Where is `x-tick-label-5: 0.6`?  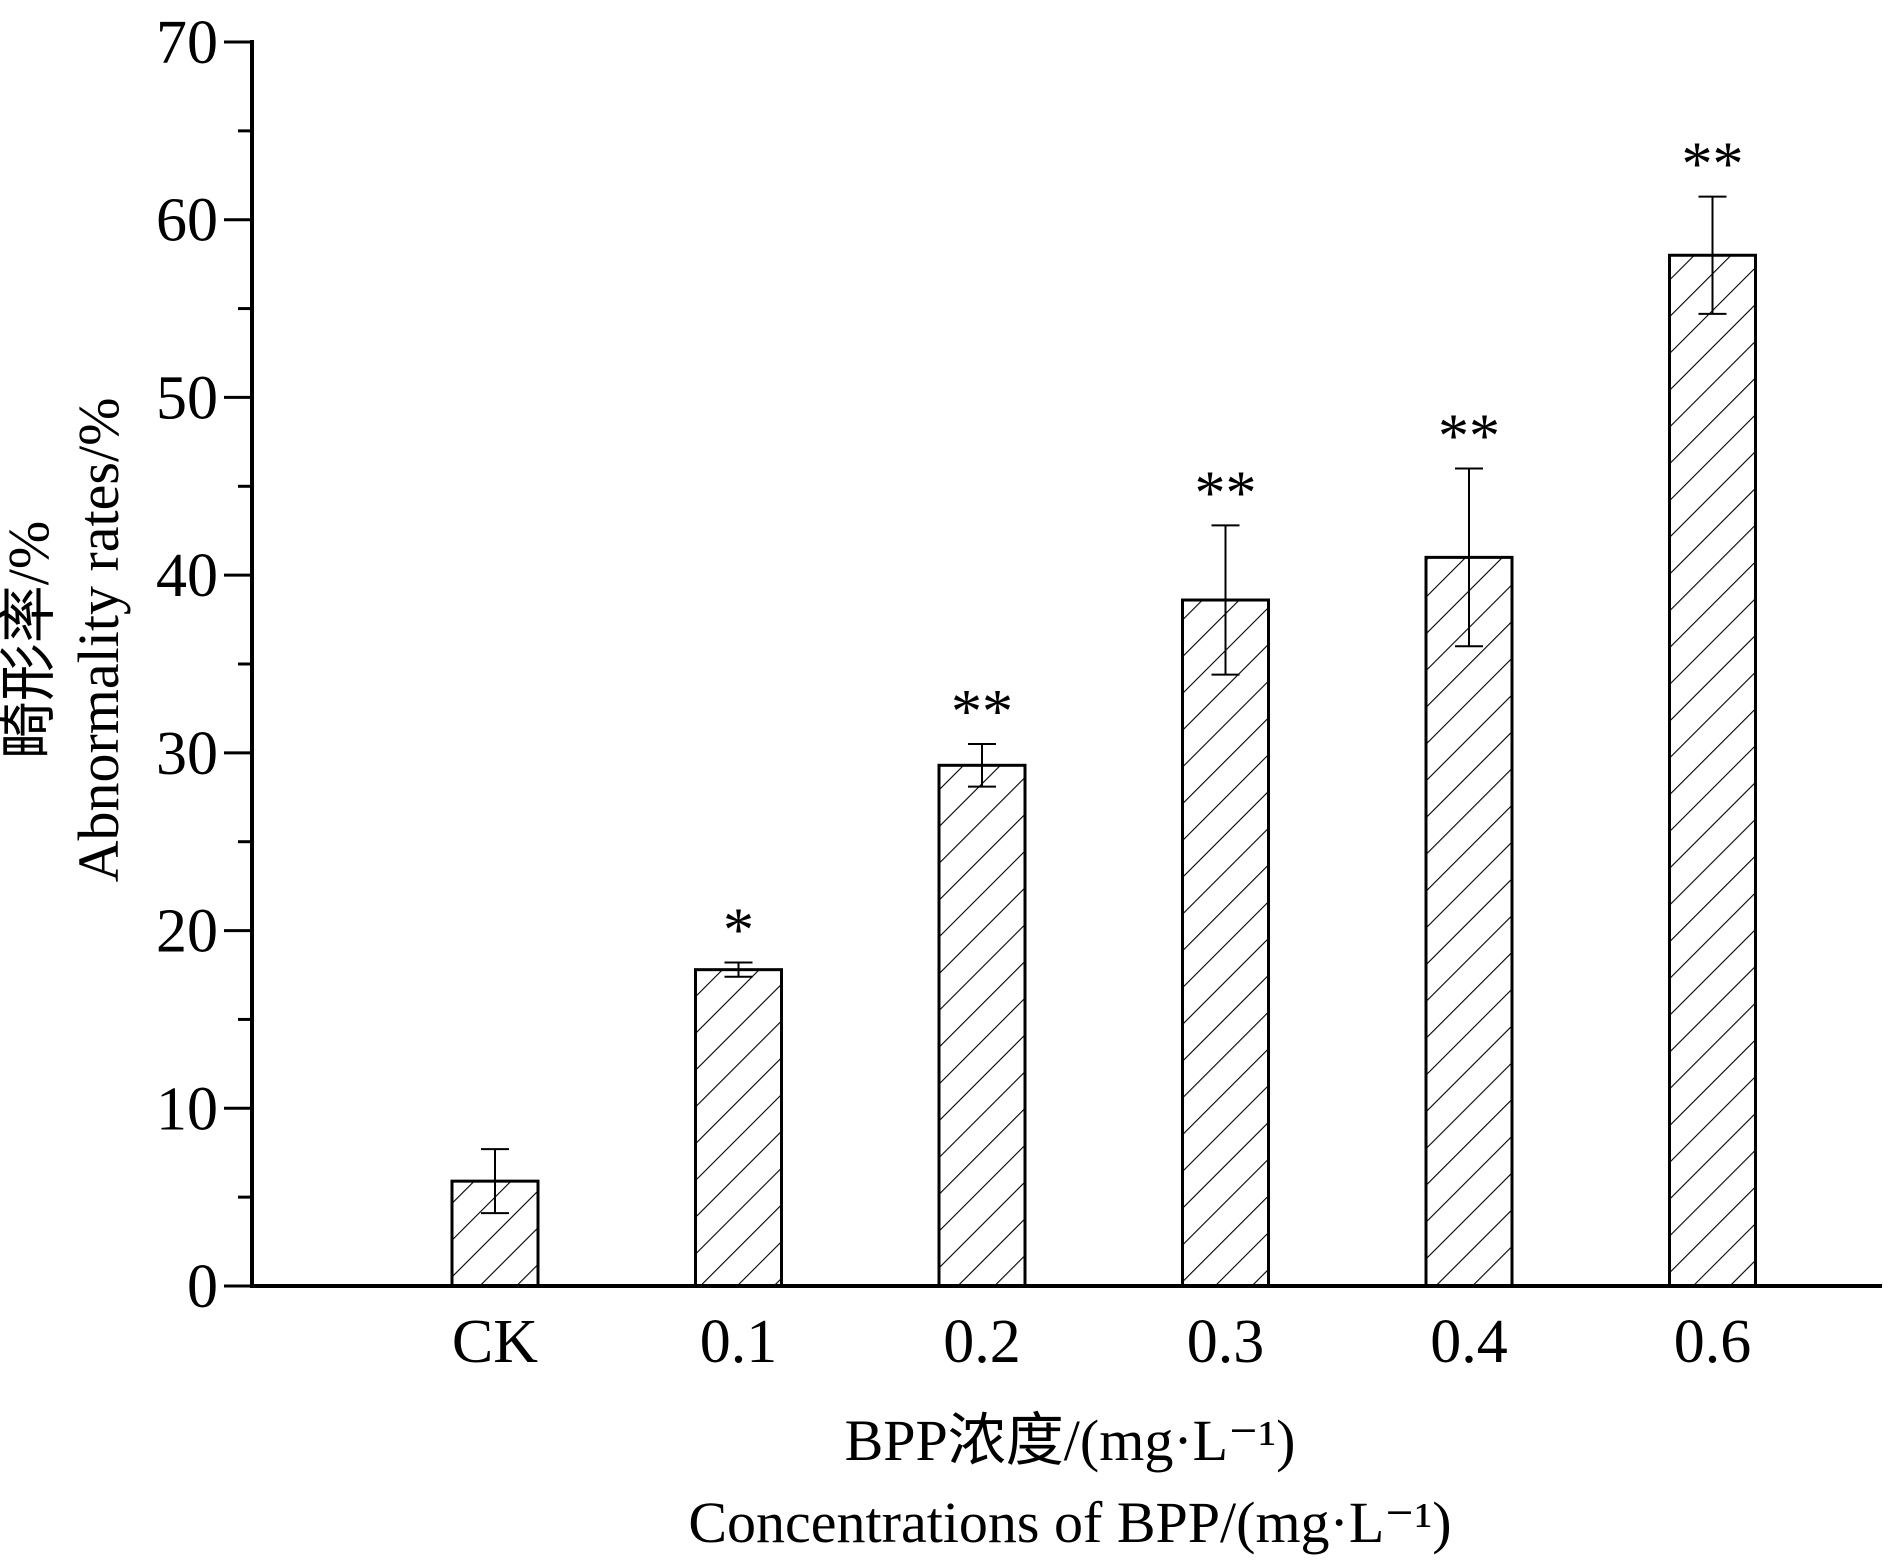 x-tick-label-5: 0.6 is located at coordinates (1713, 1342).